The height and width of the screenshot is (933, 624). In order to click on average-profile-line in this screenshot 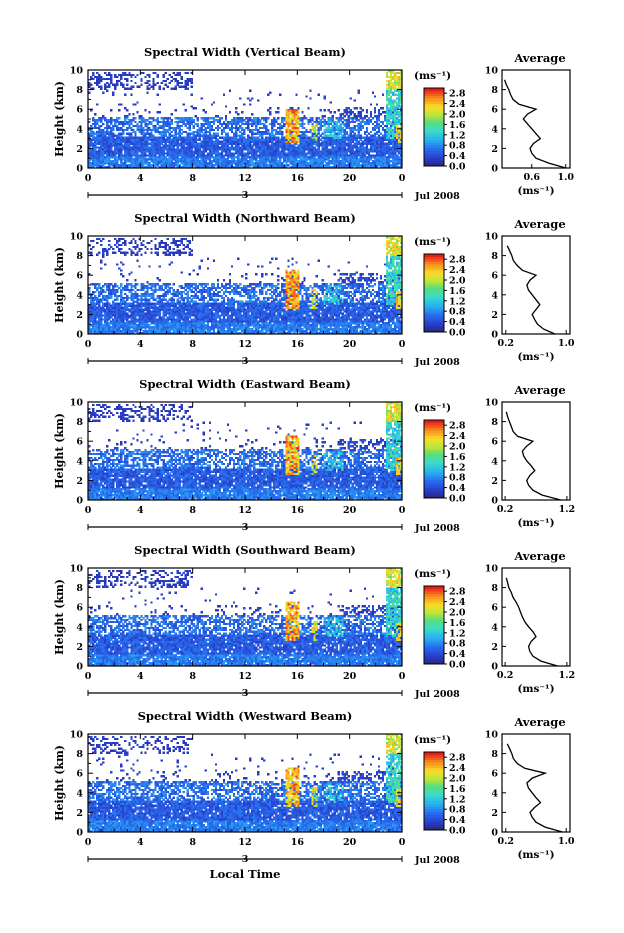, I will do `click(535, 124)`.